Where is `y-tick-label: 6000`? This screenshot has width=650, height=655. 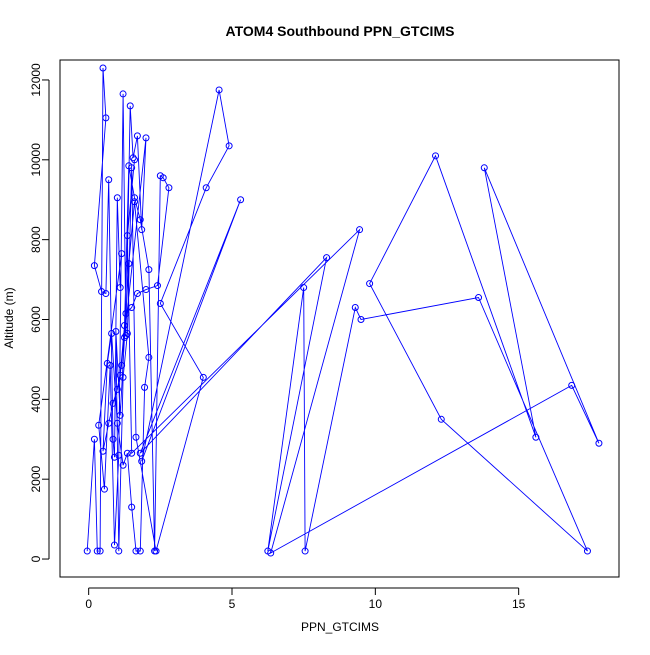 y-tick-label: 6000 is located at coordinates (36, 319).